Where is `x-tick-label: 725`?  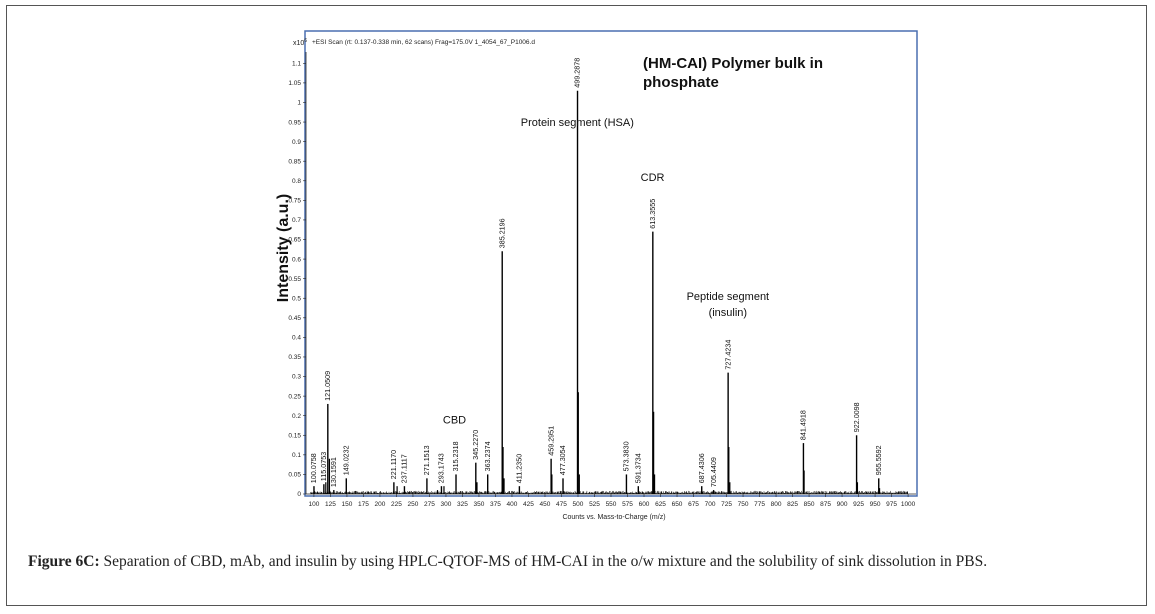 x-tick-label: 725 is located at coordinates (726, 504).